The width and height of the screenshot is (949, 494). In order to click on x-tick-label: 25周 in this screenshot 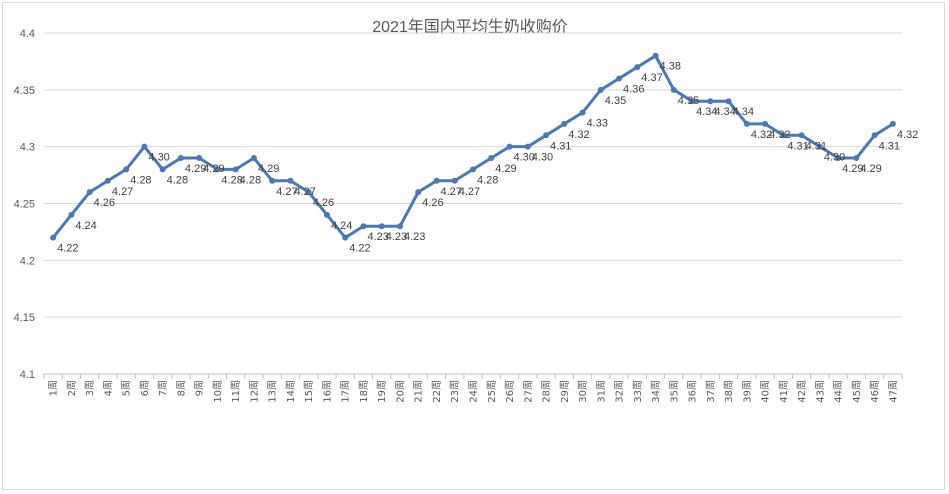, I will do `click(492, 391)`.